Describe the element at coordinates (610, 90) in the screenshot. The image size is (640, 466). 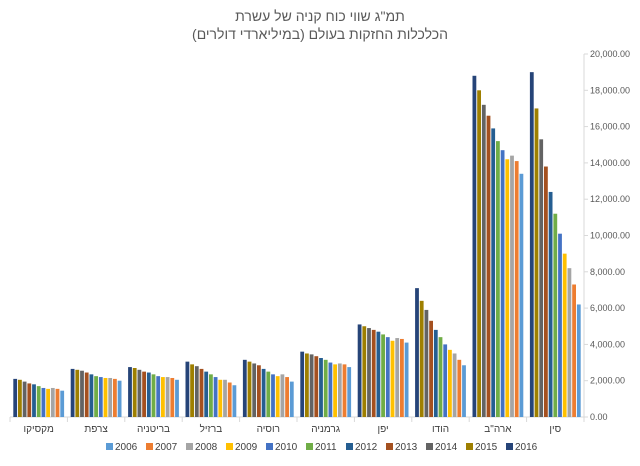
I see `y-tick-label: 18,000.00` at that location.